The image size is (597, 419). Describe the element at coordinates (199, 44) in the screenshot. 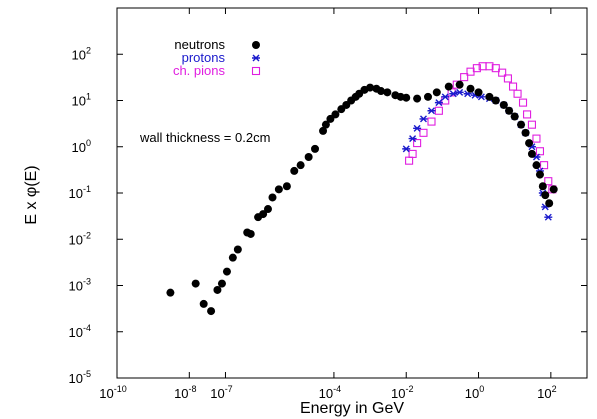

I see `legend-label-neutrons: neutrons` at that location.